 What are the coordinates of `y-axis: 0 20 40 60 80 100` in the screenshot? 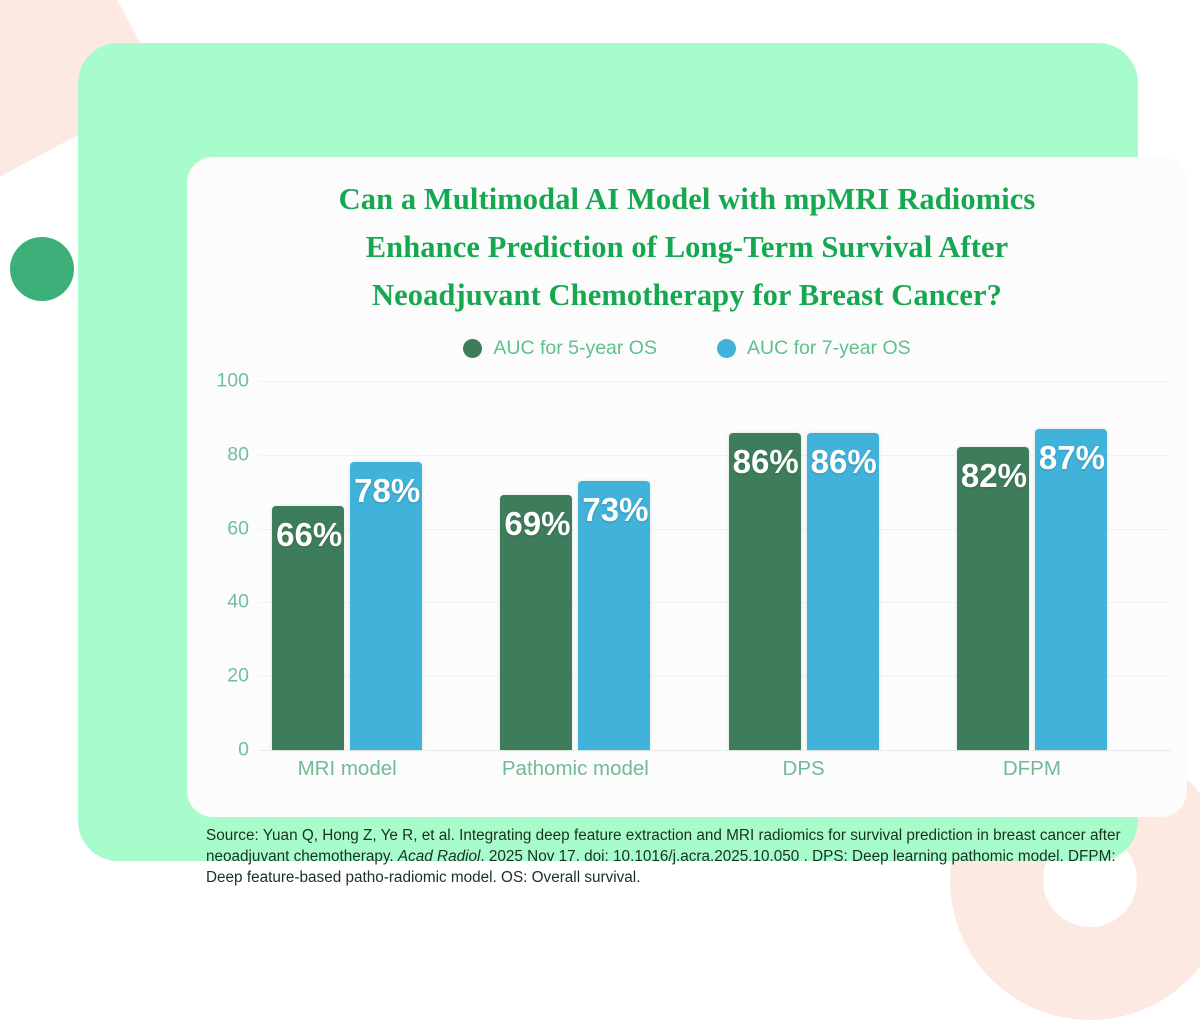 It's located at (218, 565).